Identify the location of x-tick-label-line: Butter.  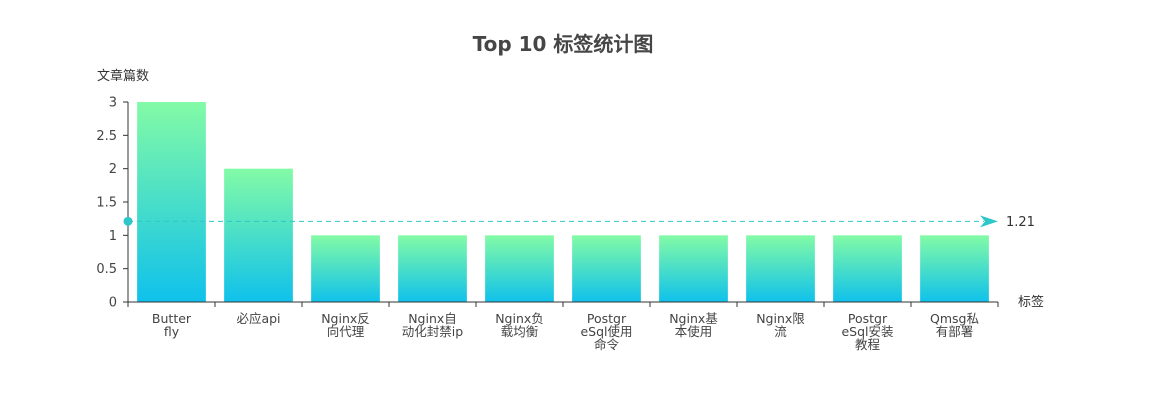
(172, 318).